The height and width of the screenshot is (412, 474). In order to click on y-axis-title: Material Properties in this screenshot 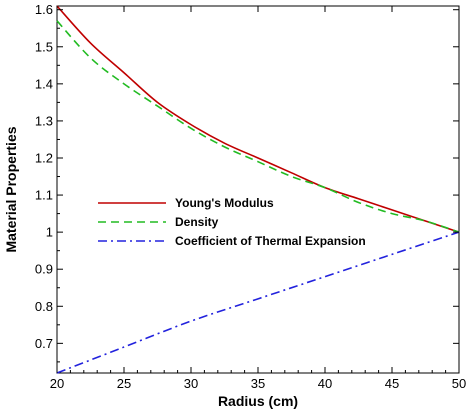, I will do `click(11, 189)`.